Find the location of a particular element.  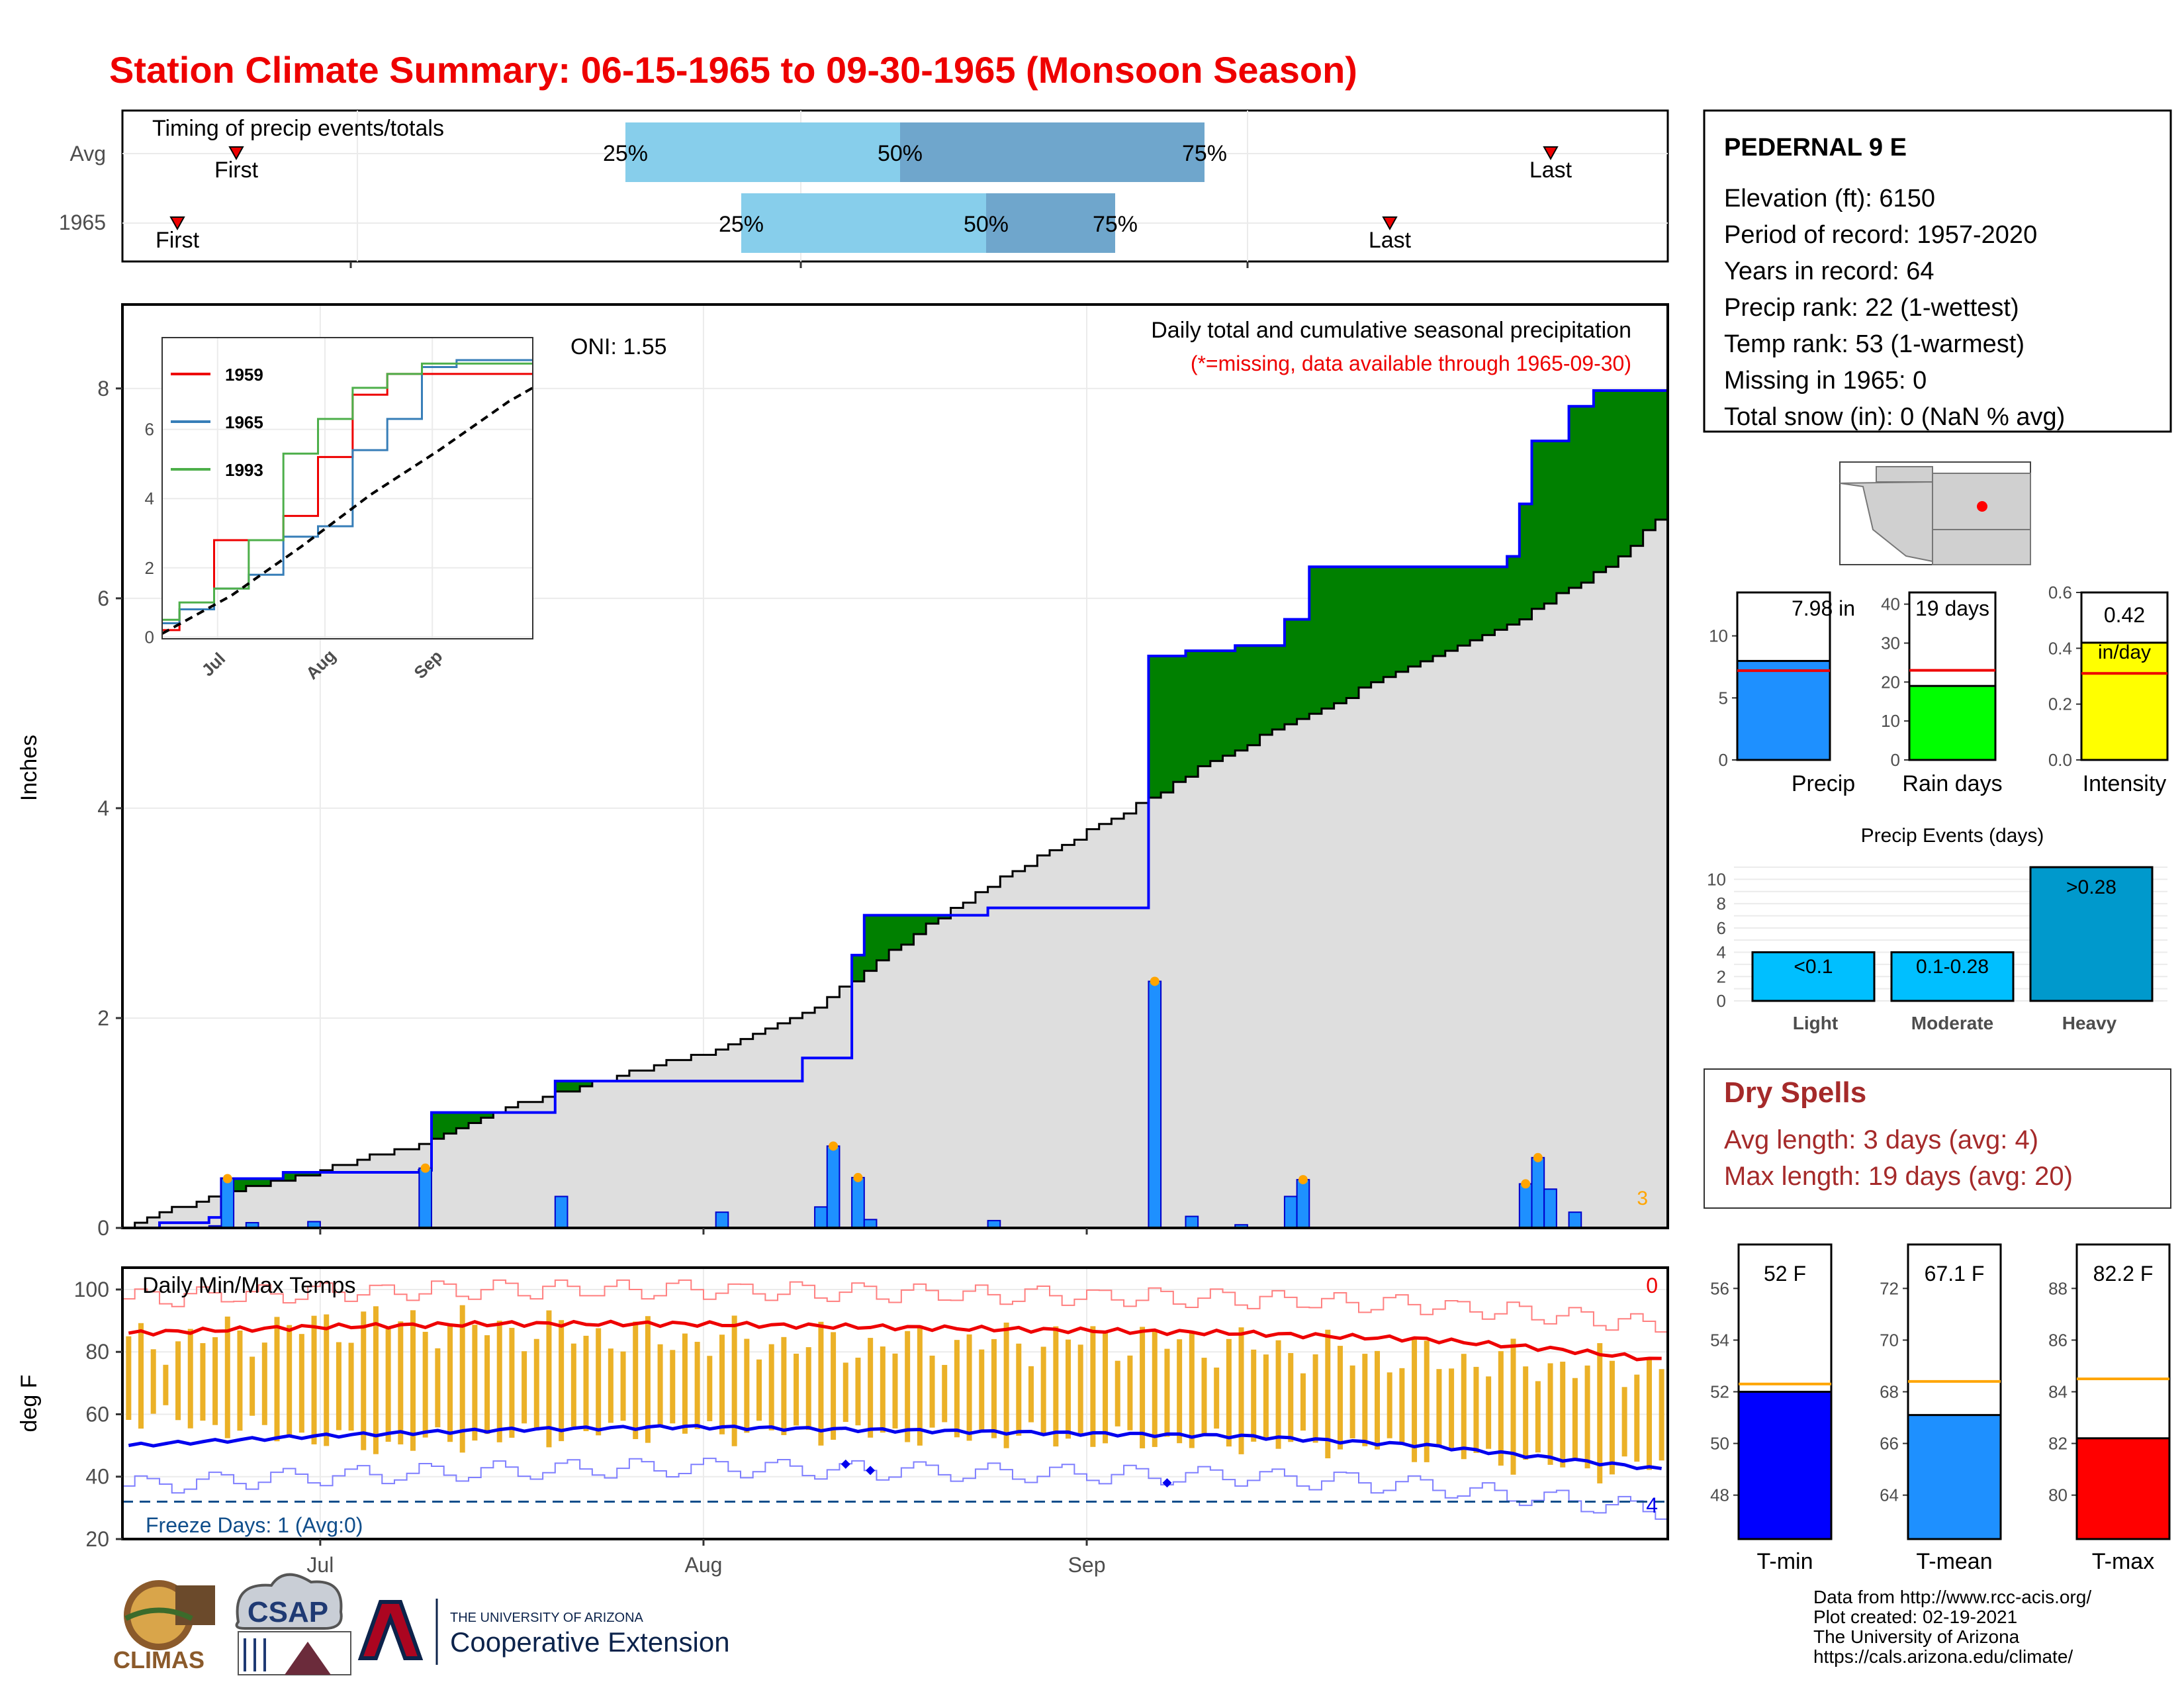

avg-25-50-bar is located at coordinates (762, 152).